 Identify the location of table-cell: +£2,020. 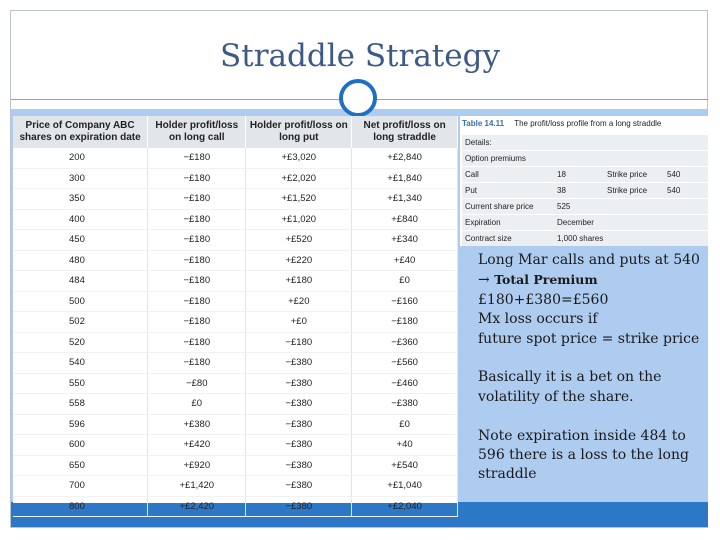
(299, 178).